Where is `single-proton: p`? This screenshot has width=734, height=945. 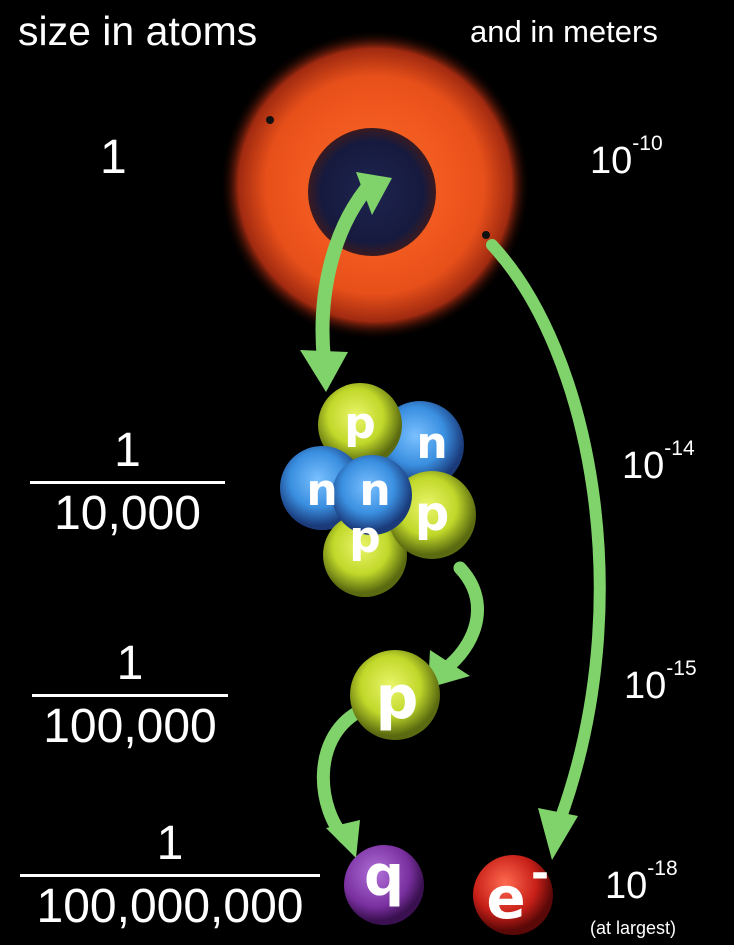 single-proton: p is located at coordinates (395, 695).